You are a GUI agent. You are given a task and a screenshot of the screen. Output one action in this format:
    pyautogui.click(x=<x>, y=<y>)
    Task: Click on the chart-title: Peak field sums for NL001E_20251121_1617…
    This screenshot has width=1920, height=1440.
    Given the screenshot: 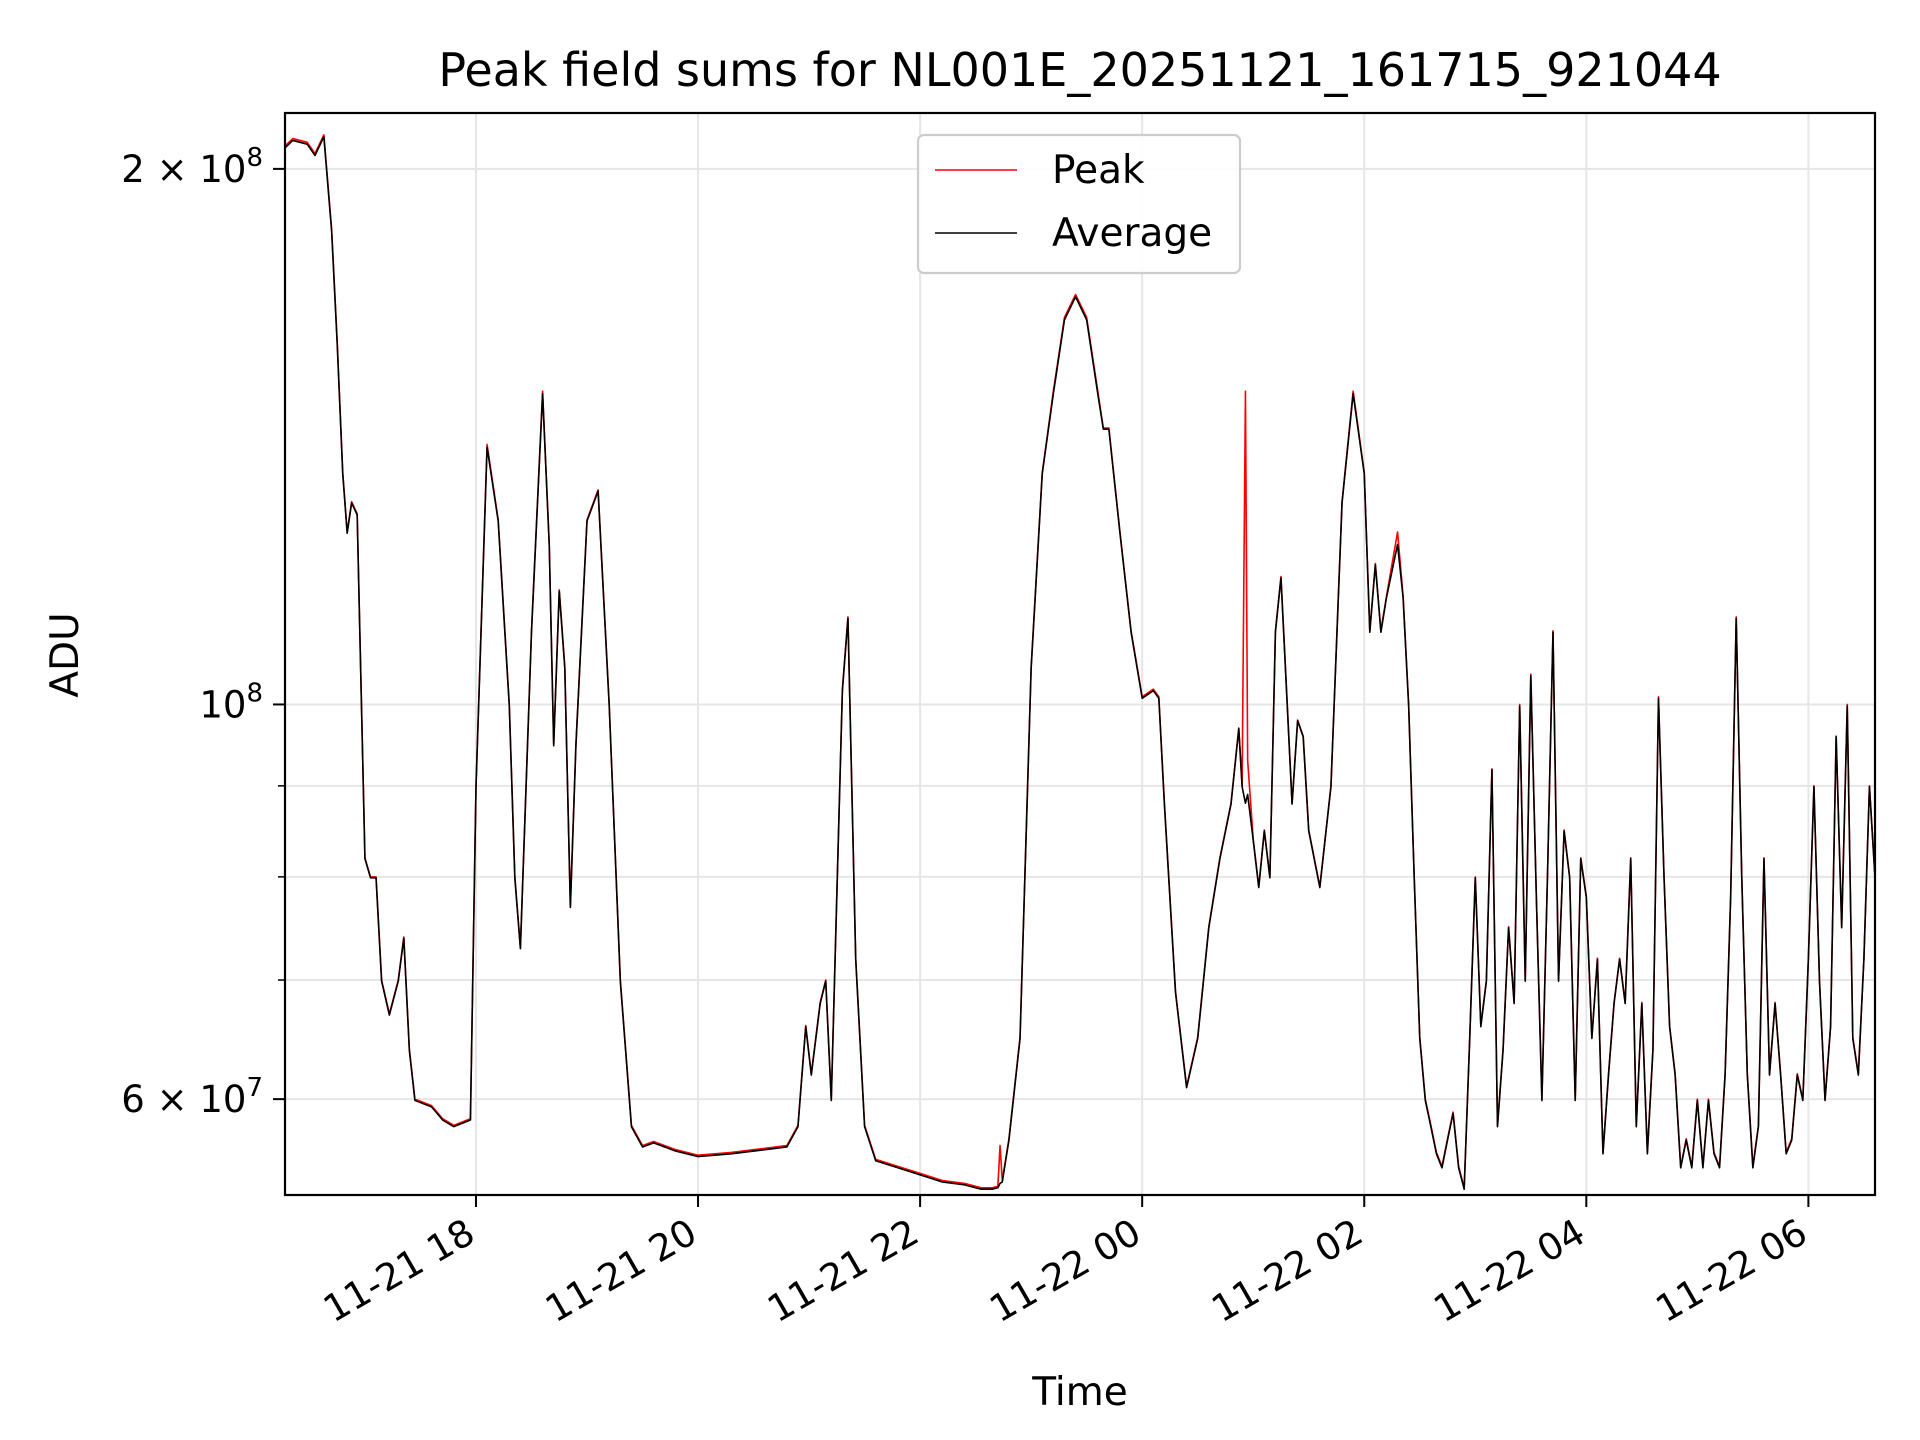 What is the action you would take?
    pyautogui.click(x=1079, y=70)
    